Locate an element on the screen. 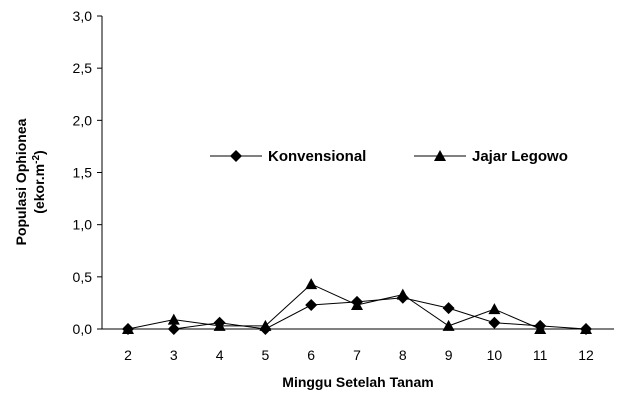  legend-item-jajar-legowo: Jajar Legowo is located at coordinates (491, 156).